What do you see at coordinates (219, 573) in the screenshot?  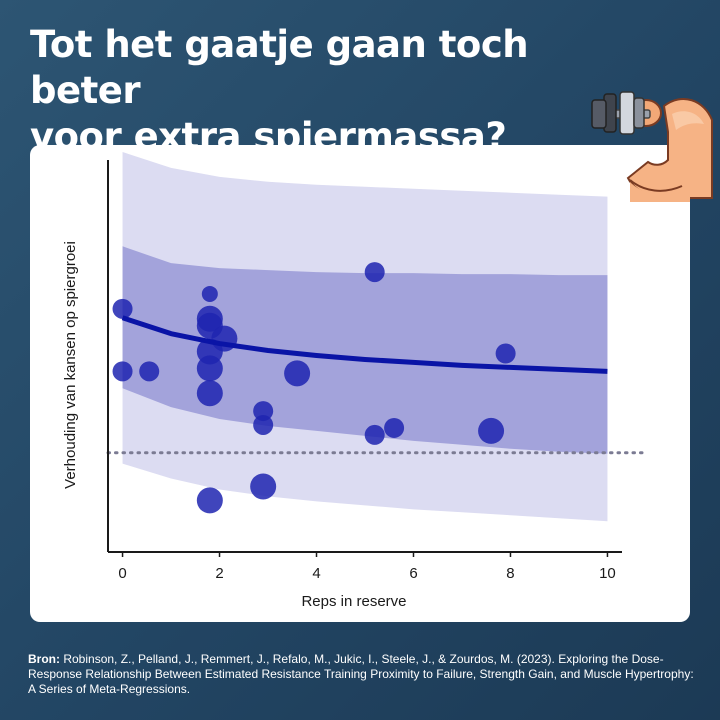 I see `x-tick-label-2: 2` at bounding box center [219, 573].